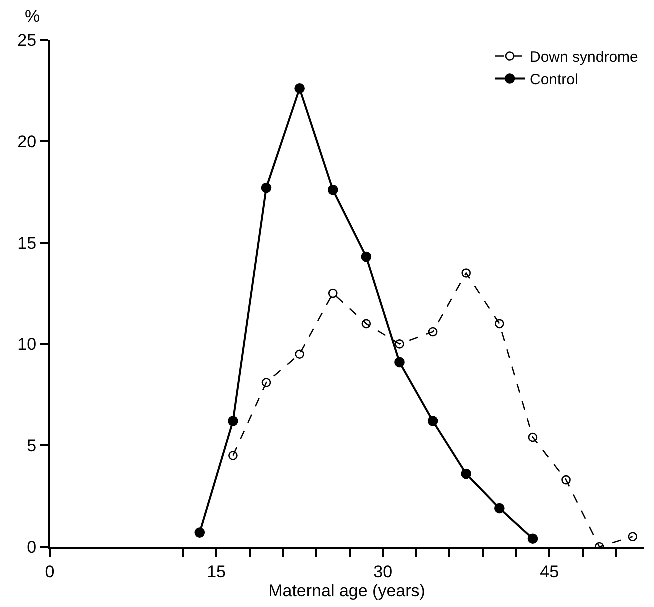 Image resolution: width=654 pixels, height=607 pixels. I want to click on x-tick-label: 30, so click(383, 572).